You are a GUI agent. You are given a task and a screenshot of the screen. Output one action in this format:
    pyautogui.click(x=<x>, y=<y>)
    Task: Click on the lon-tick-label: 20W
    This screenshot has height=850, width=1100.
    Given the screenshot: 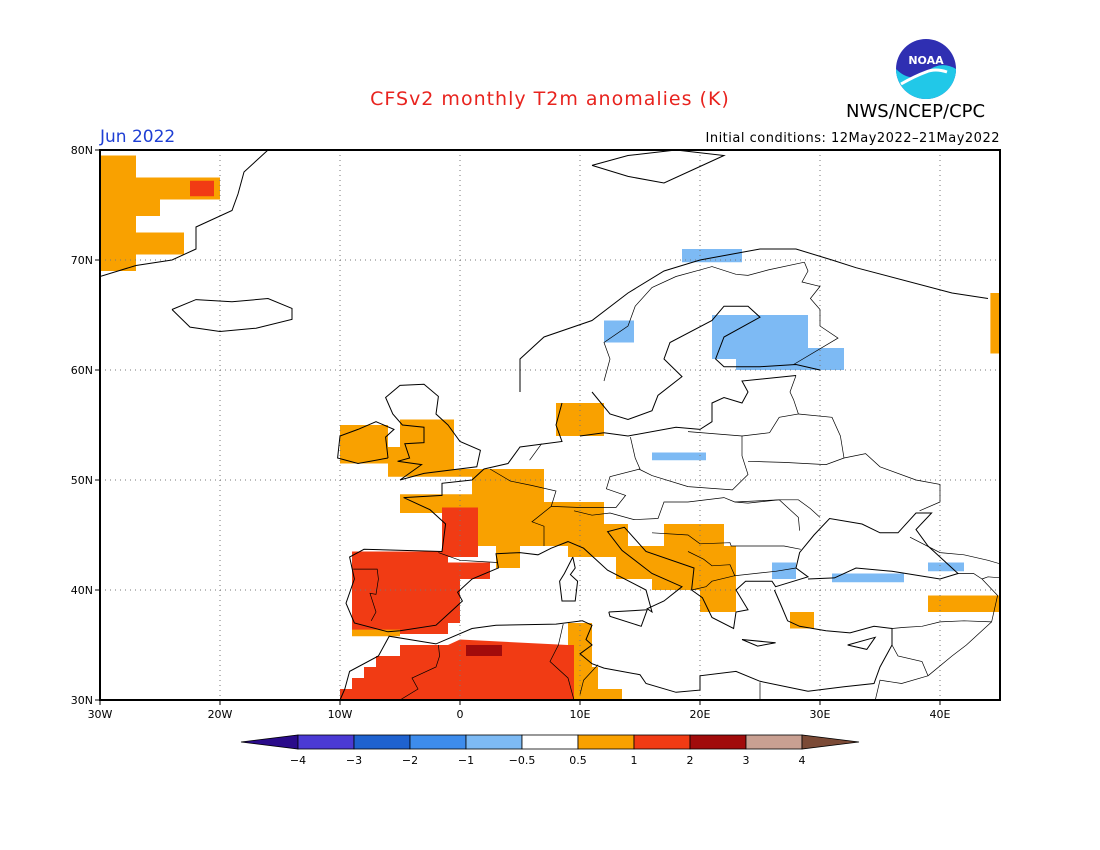 What is the action you would take?
    pyautogui.click(x=220, y=714)
    